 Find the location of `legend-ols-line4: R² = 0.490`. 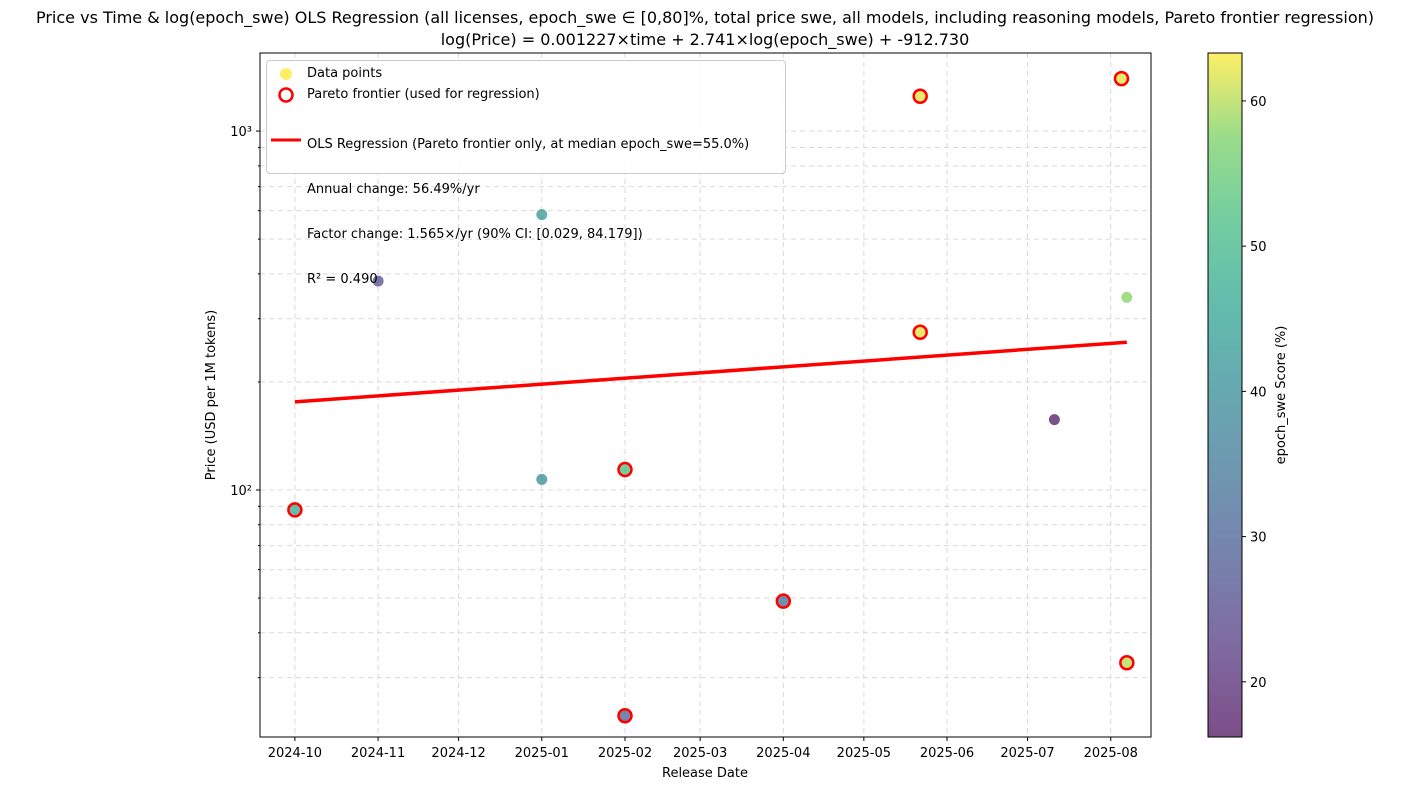

legend-ols-line4: R² = 0.490 is located at coordinates (342, 279).